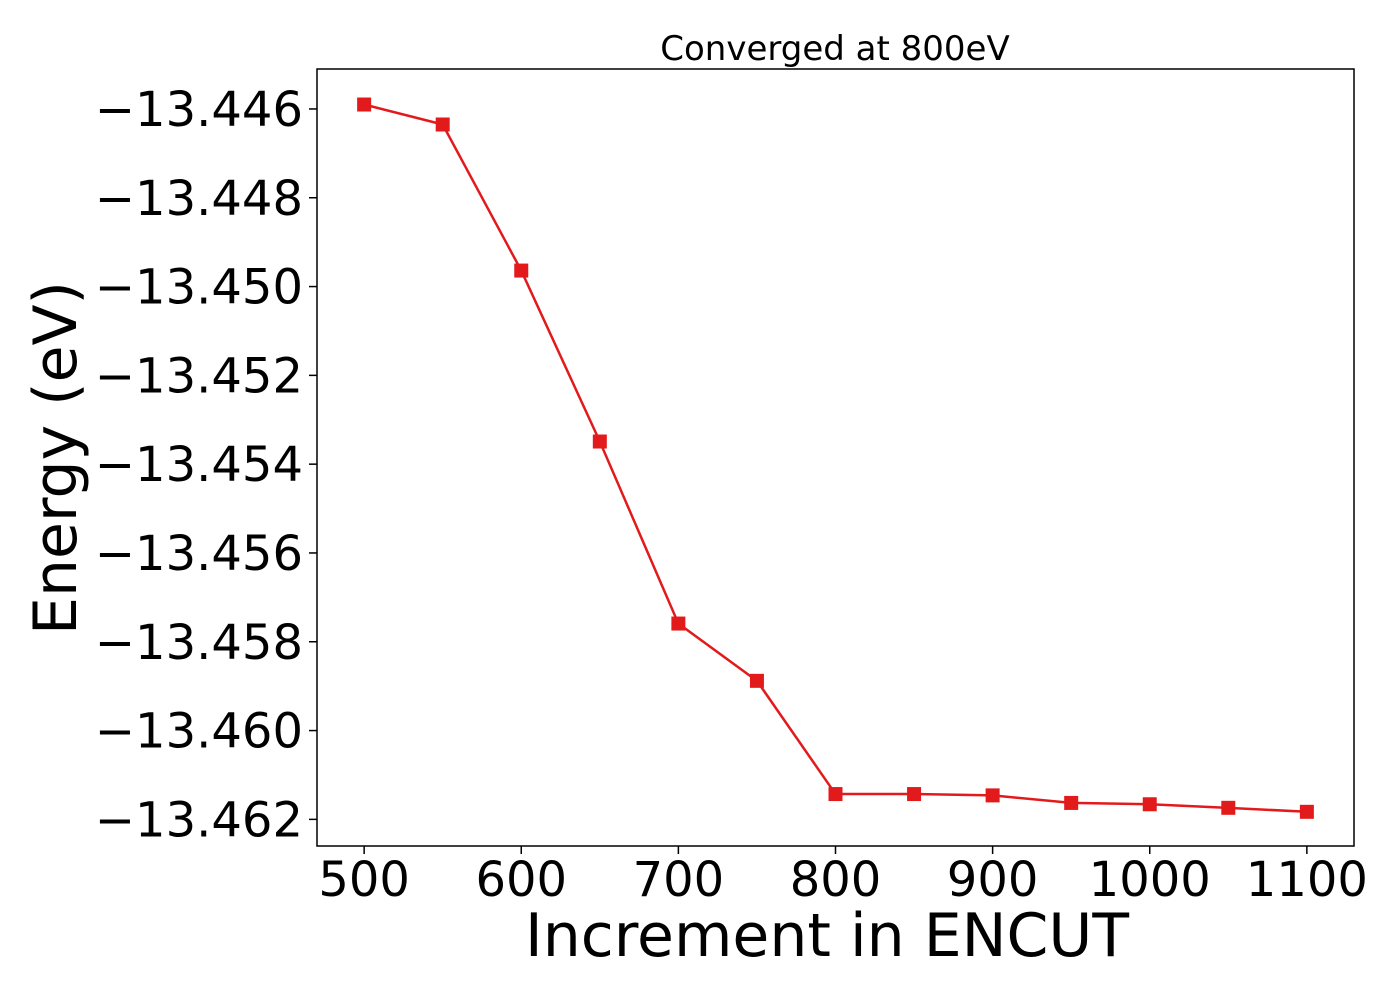 This screenshot has width=1400, height=1000. Describe the element at coordinates (199, 554) in the screenshot. I see `y-tick-label: −13.456` at that location.